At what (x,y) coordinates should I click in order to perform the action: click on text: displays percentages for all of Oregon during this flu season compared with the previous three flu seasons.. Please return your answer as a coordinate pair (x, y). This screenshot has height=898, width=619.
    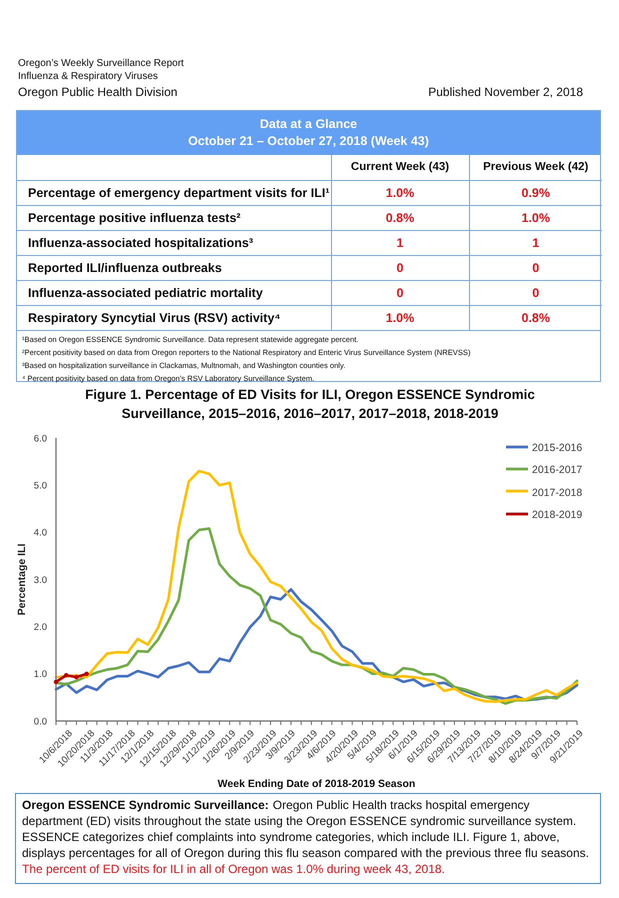
    Looking at the image, I should click on (306, 853).